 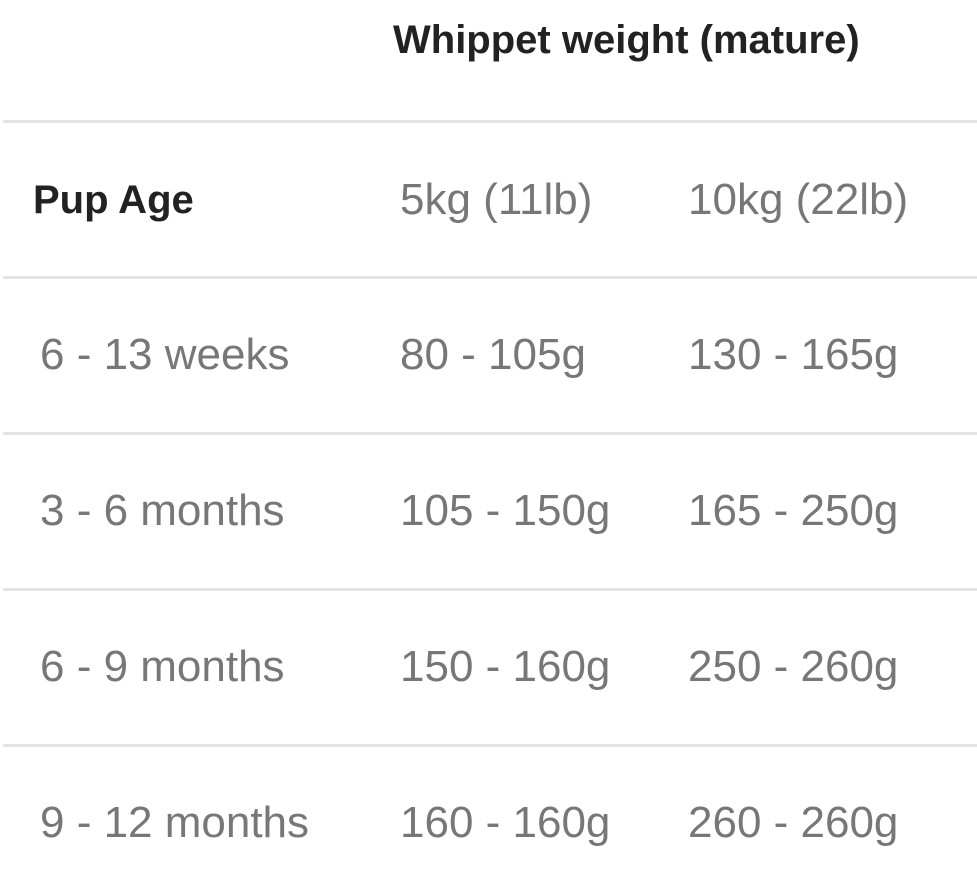 What do you see at coordinates (793, 666) in the screenshot?
I see `10kg-cell: 250 - 260g` at bounding box center [793, 666].